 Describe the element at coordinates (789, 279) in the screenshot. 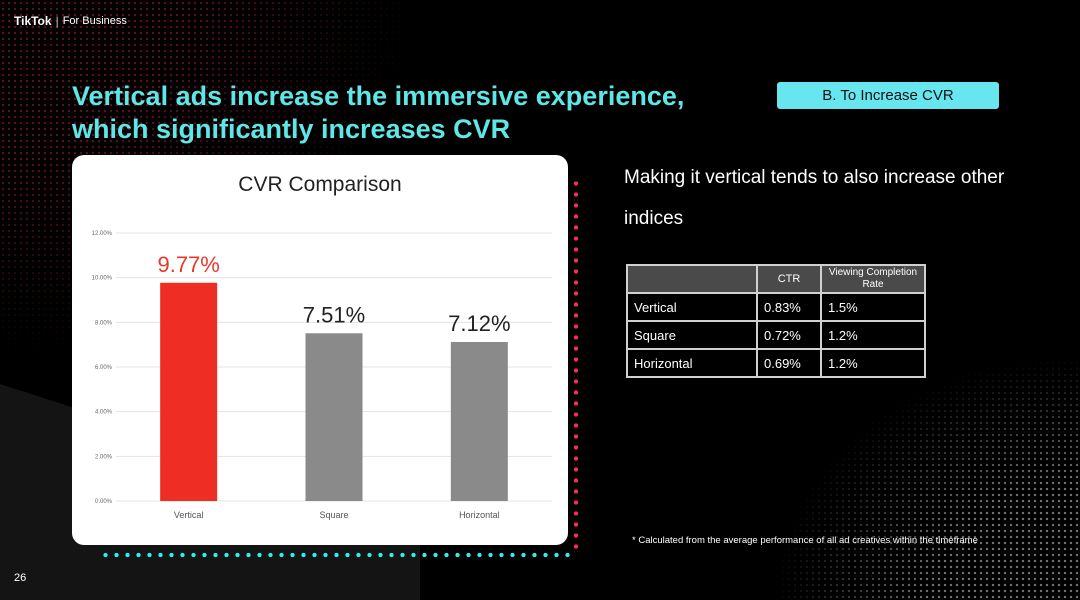

I see `table-header-ctr: CTR` at that location.